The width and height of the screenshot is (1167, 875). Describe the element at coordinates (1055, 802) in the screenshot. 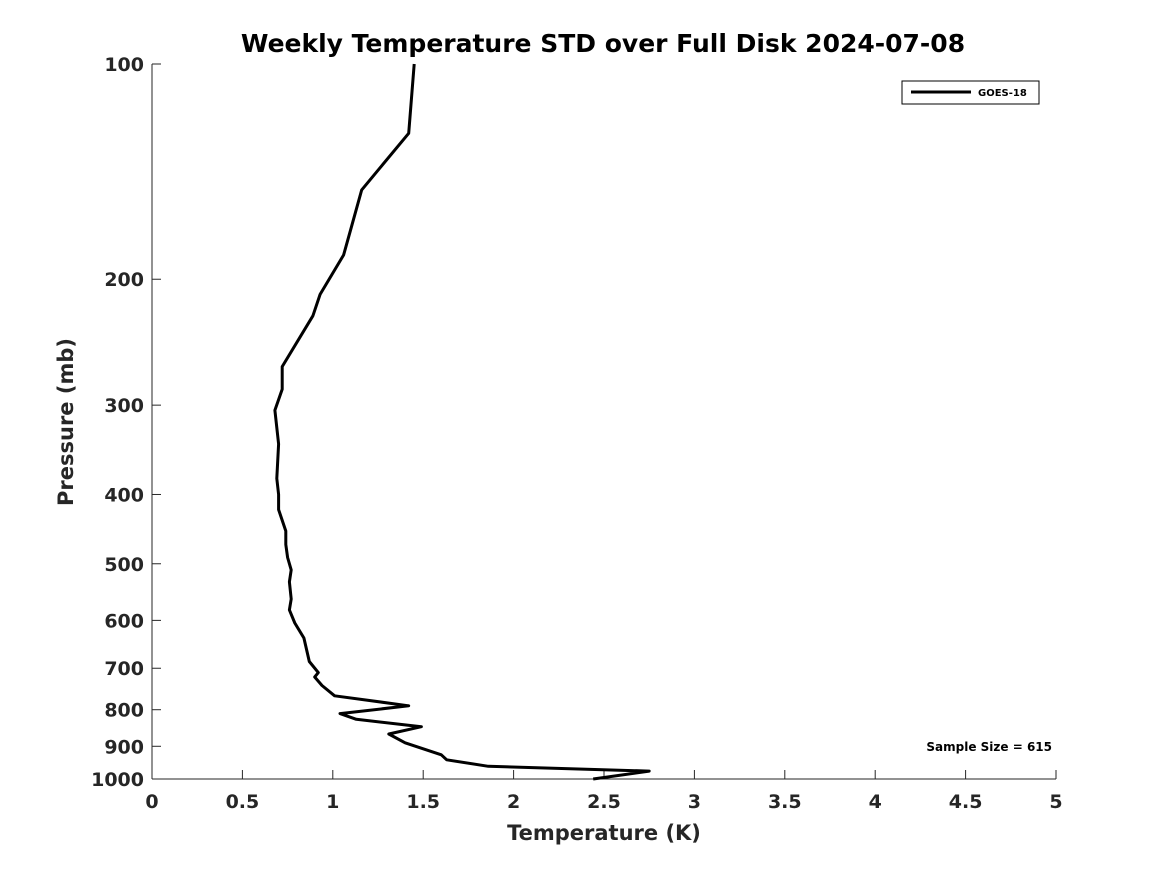

I see `x-tick-label: 5` at that location.